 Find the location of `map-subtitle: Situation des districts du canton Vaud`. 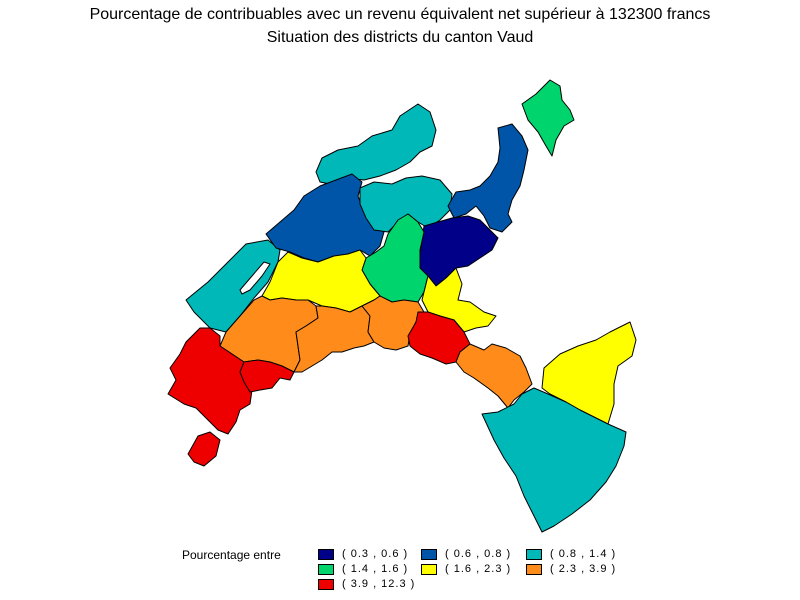

map-subtitle: Situation des districts du canton Vaud is located at coordinates (400, 37).